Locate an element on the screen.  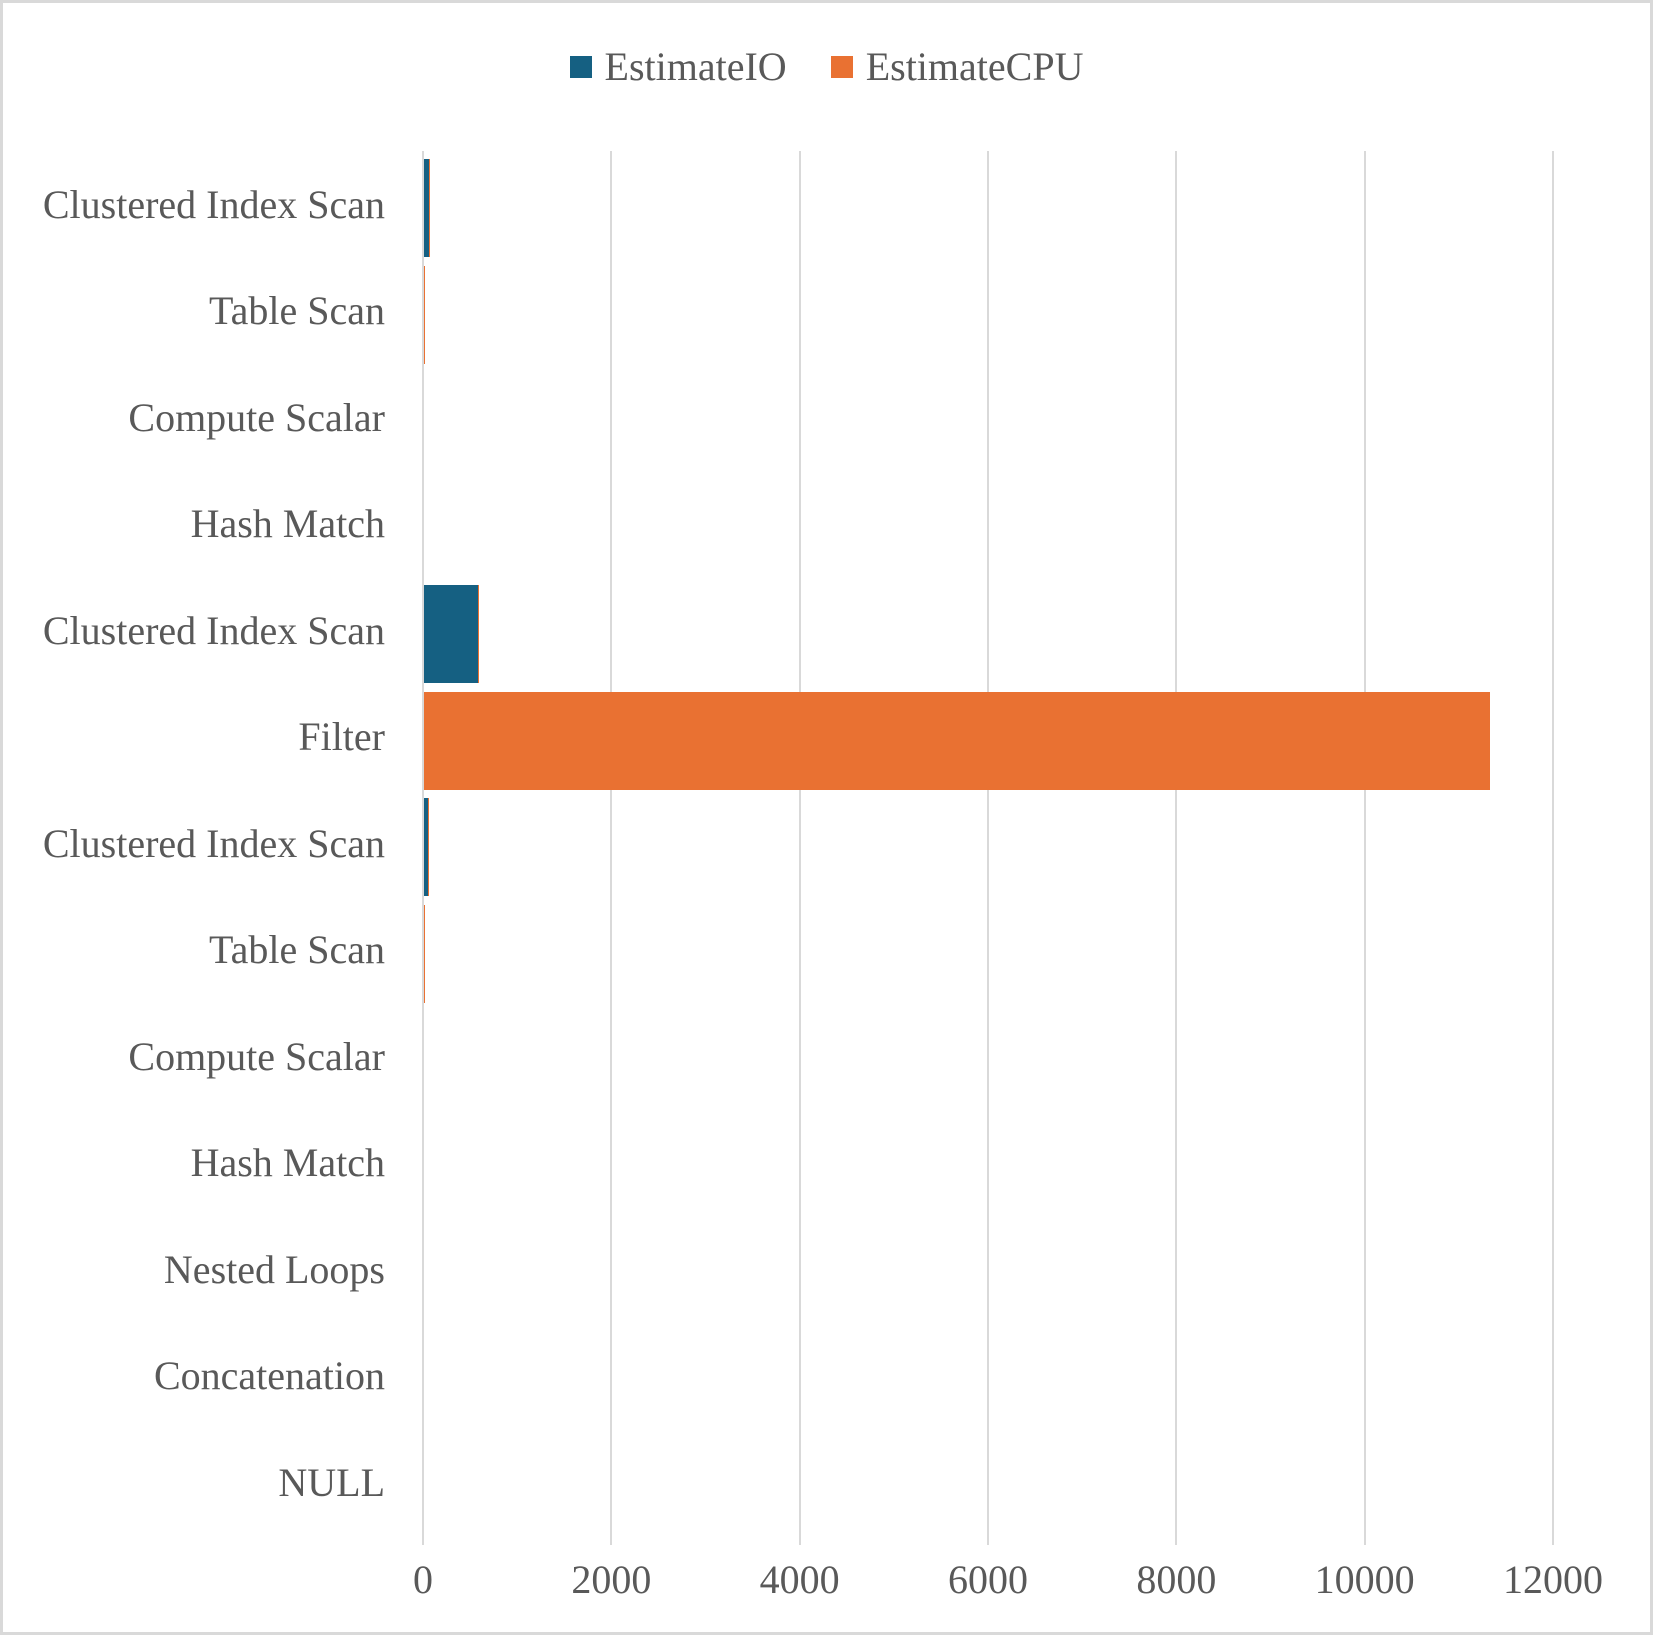
x-tick-label: 10000 is located at coordinates (1364, 1579).